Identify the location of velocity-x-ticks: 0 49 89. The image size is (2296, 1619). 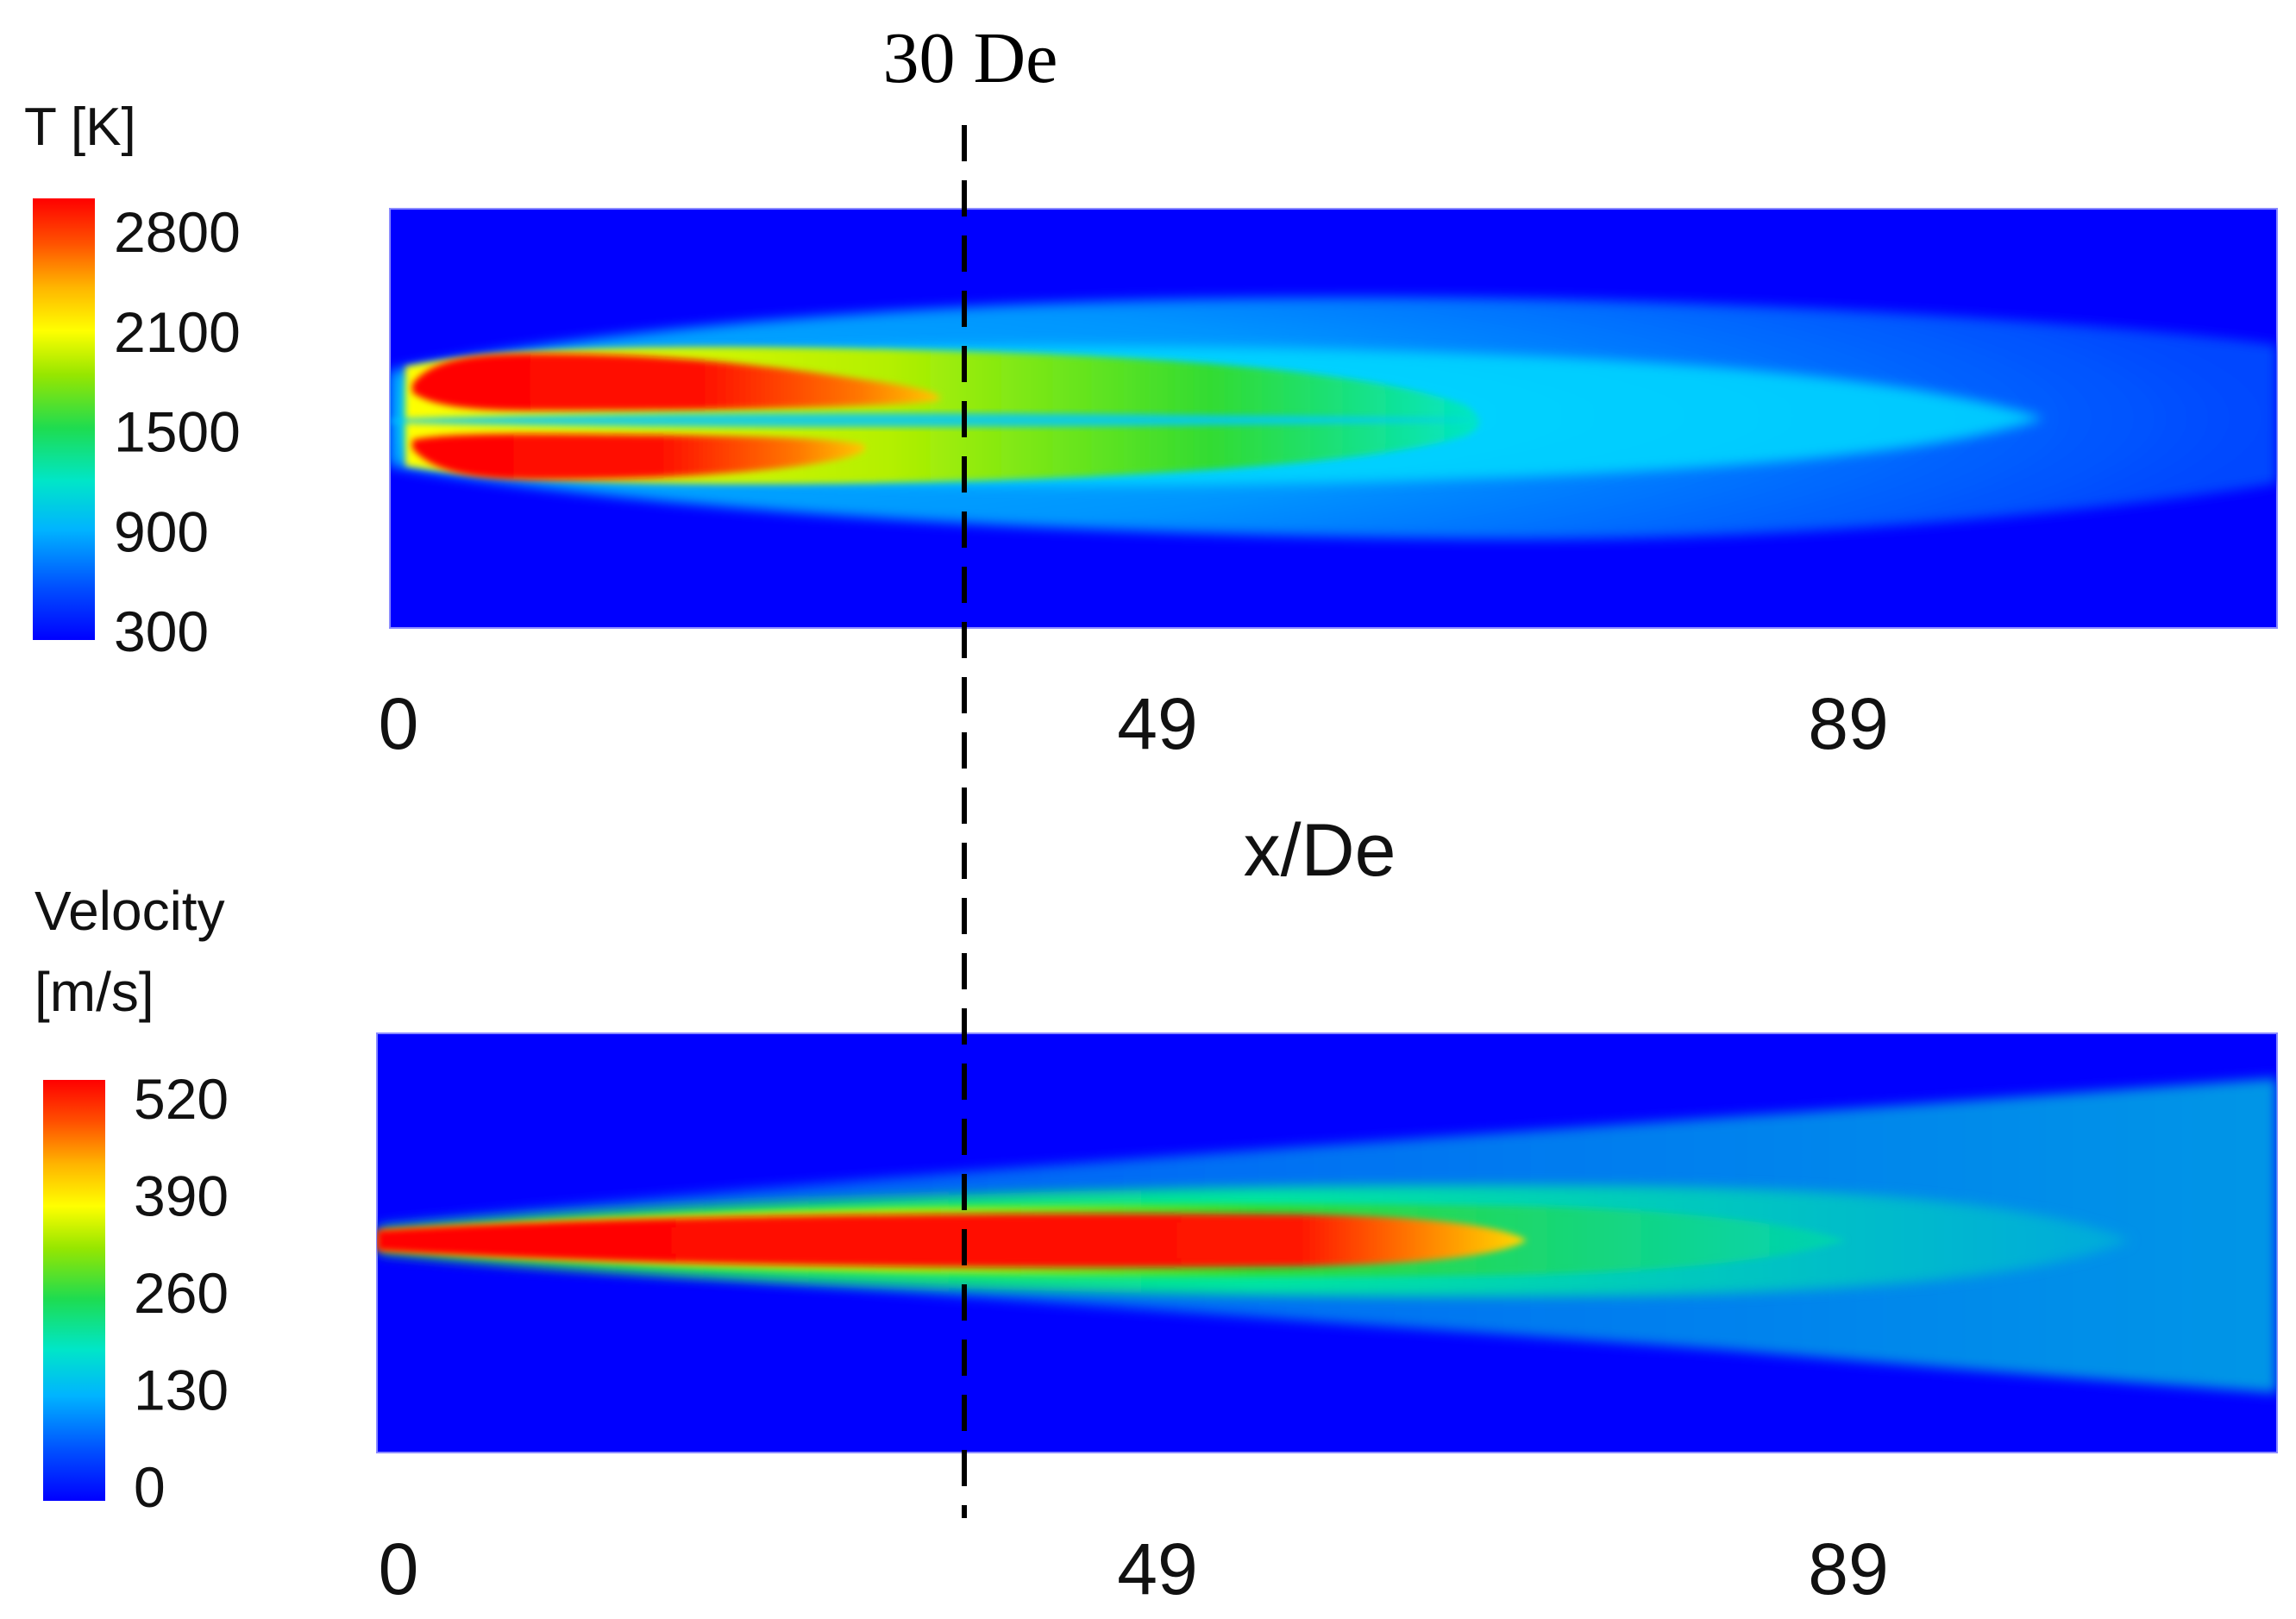
(1134, 1569).